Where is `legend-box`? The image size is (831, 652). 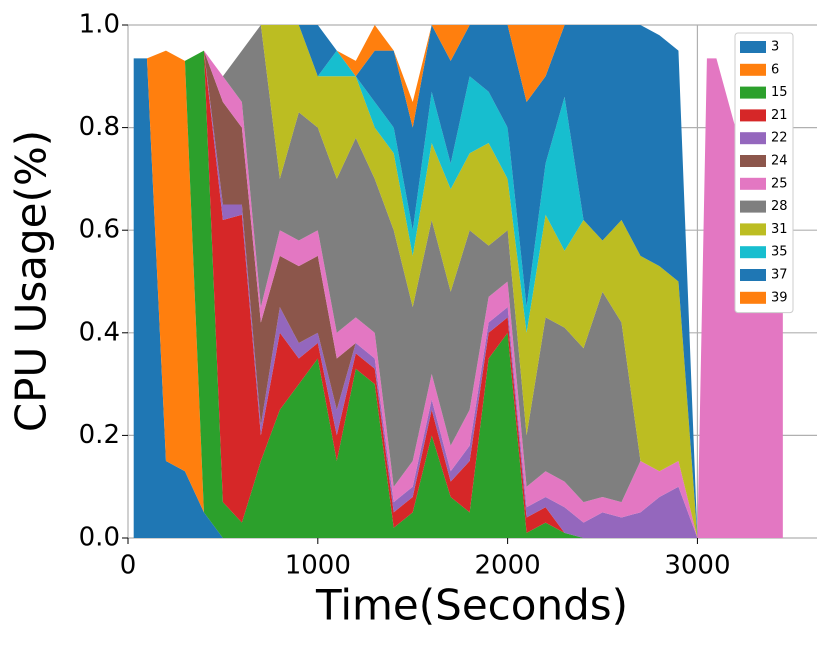
legend-box is located at coordinates (764, 173).